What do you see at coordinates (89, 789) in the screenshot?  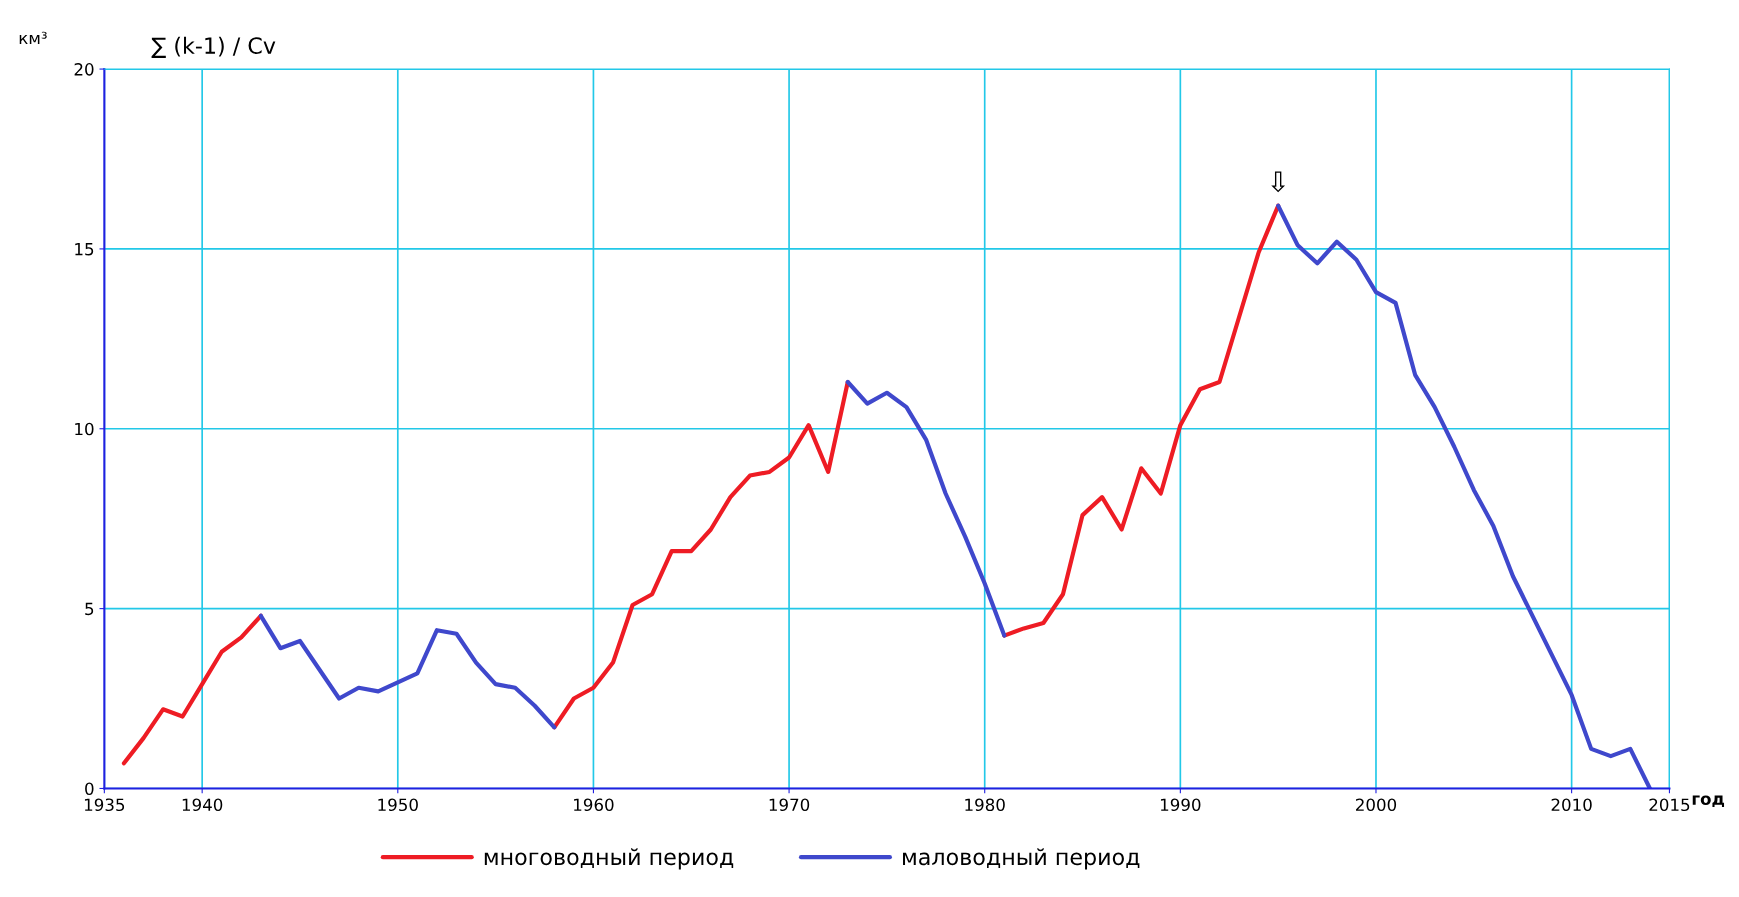 I see `y-tick-label: 0` at bounding box center [89, 789].